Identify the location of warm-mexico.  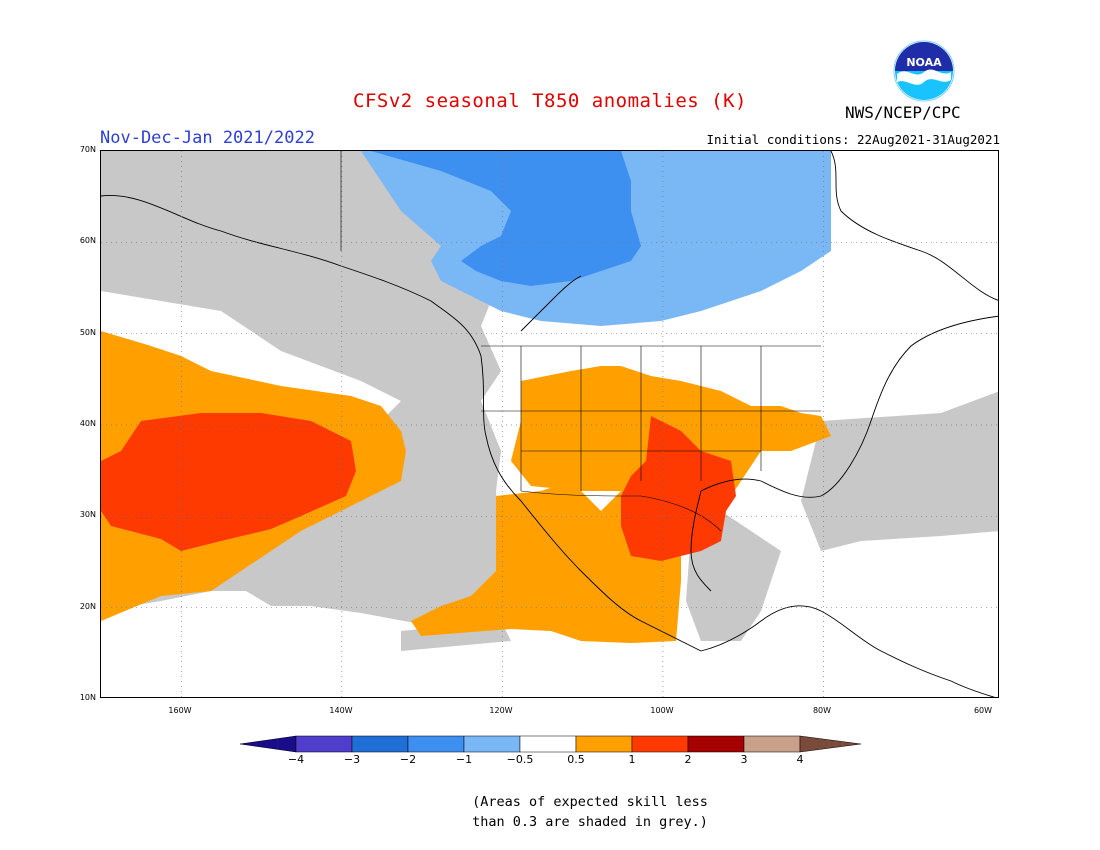
(546, 562).